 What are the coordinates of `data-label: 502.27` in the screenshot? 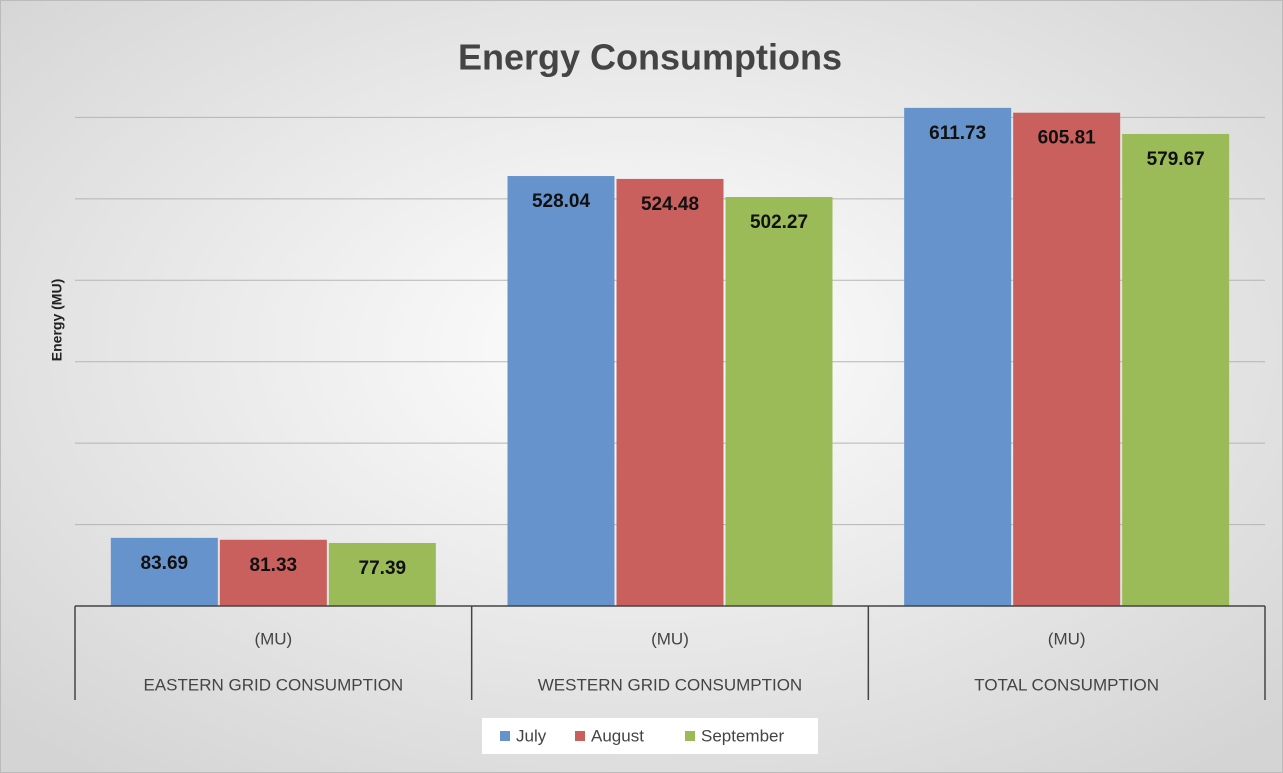 It's located at (779, 222).